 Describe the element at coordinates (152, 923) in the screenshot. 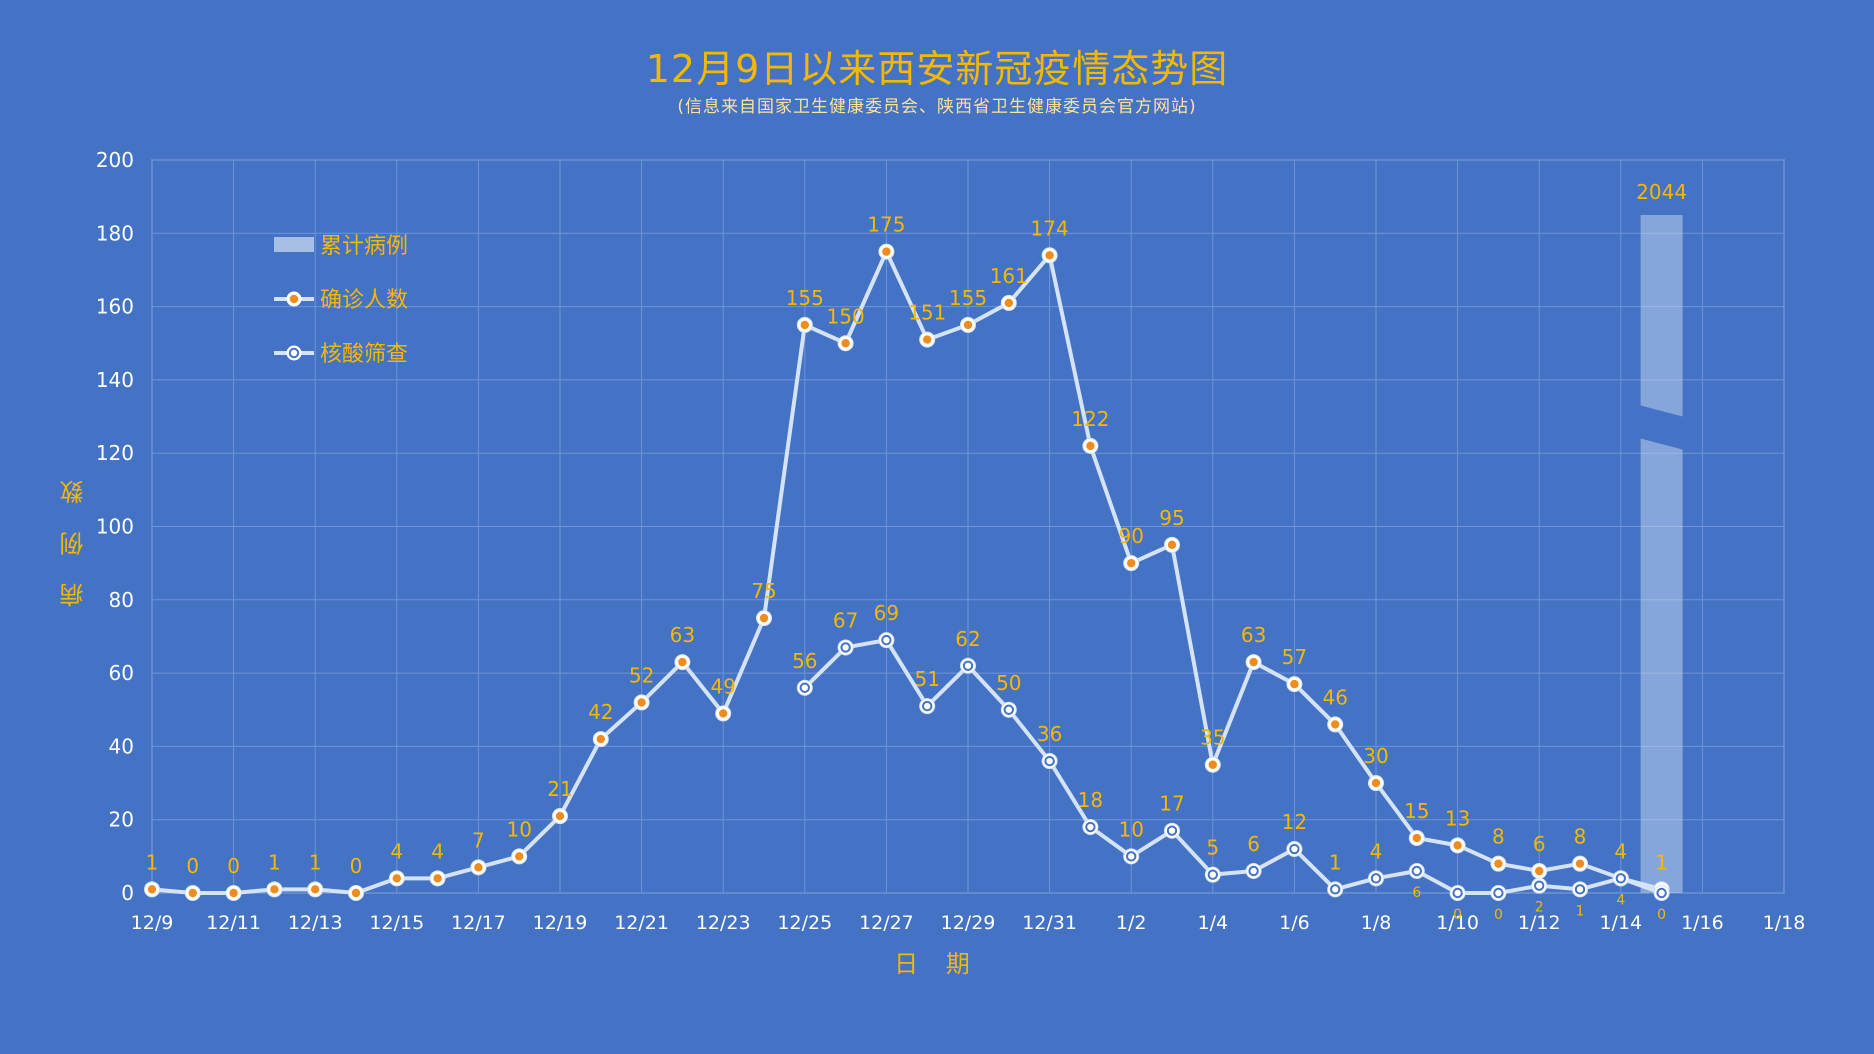

I see `x-tick-label: 12/9` at that location.